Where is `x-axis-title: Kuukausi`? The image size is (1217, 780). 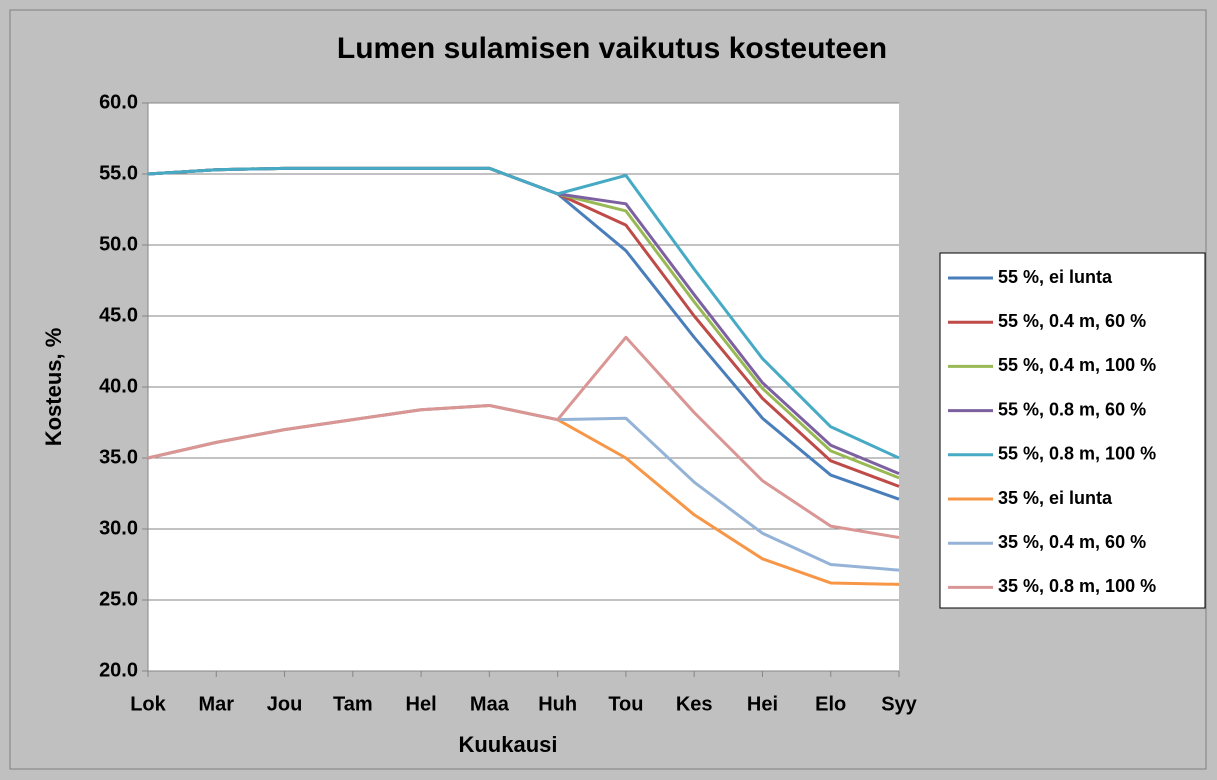
x-axis-title: Kuukausi is located at coordinates (507, 744).